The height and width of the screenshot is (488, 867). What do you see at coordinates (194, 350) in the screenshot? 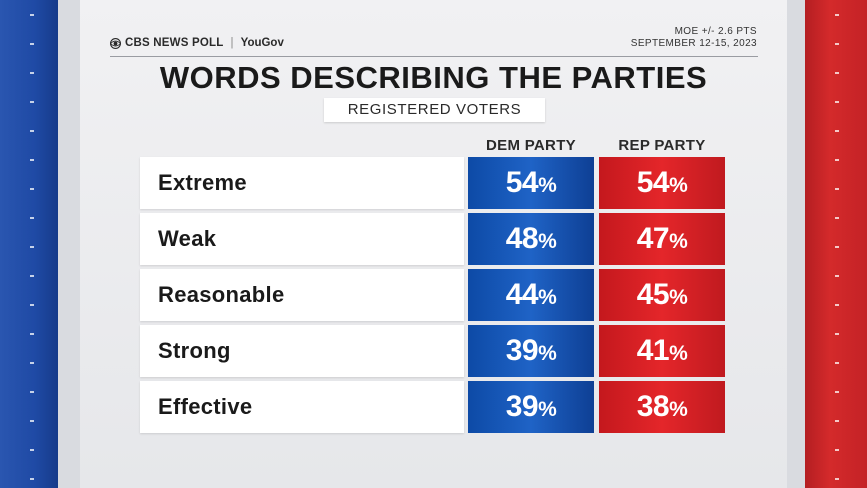
I see `row-label: Strong` at bounding box center [194, 350].